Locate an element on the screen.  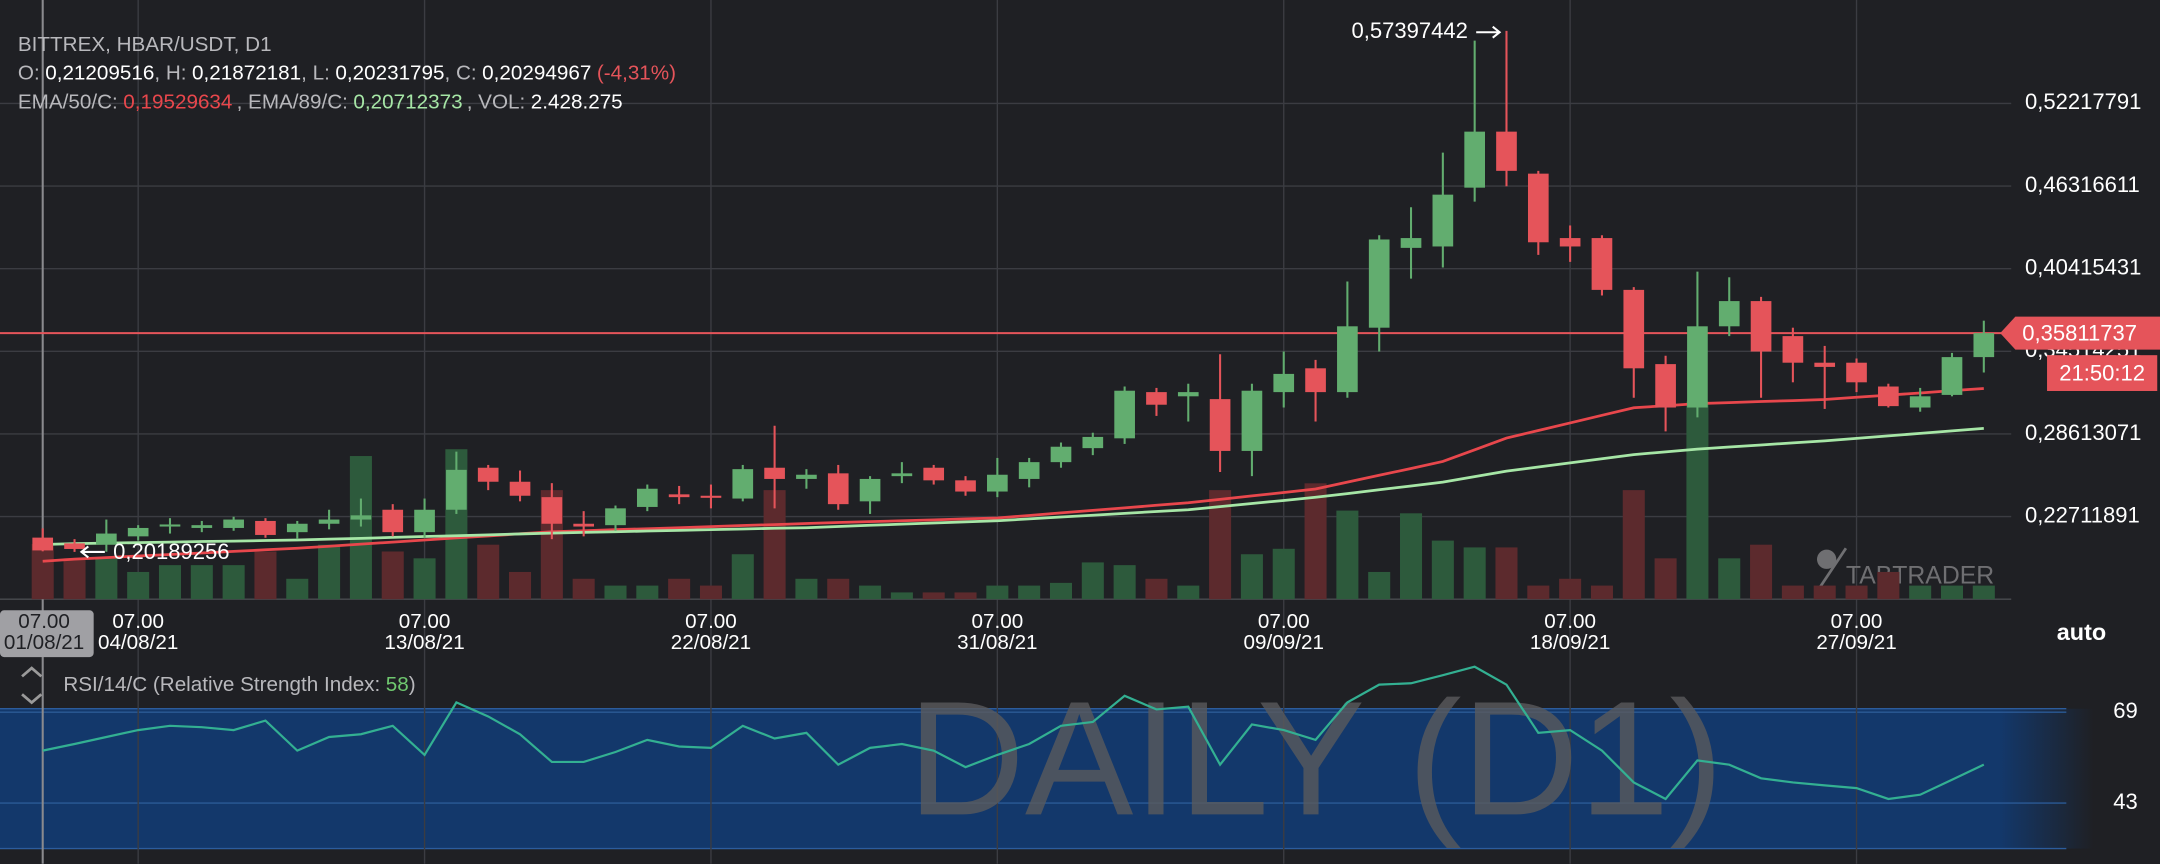
ohlc-value: 0,20294967 is located at coordinates (536, 73).